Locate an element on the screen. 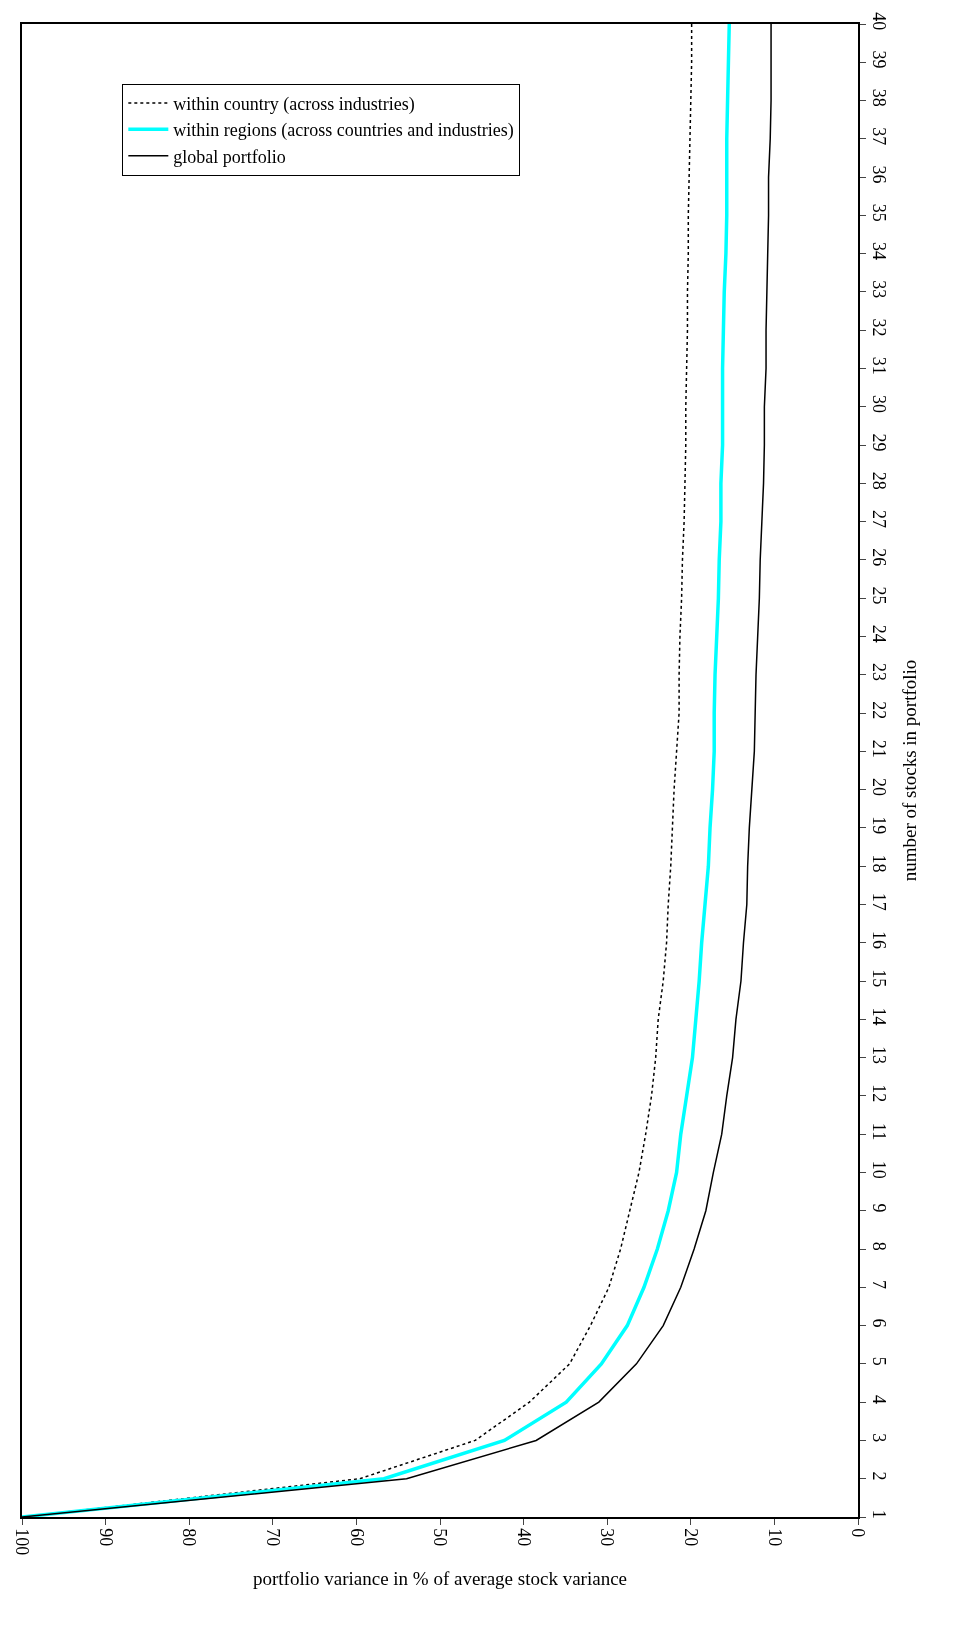  x-tick-label: 0 is located at coordinates (858, 1533).